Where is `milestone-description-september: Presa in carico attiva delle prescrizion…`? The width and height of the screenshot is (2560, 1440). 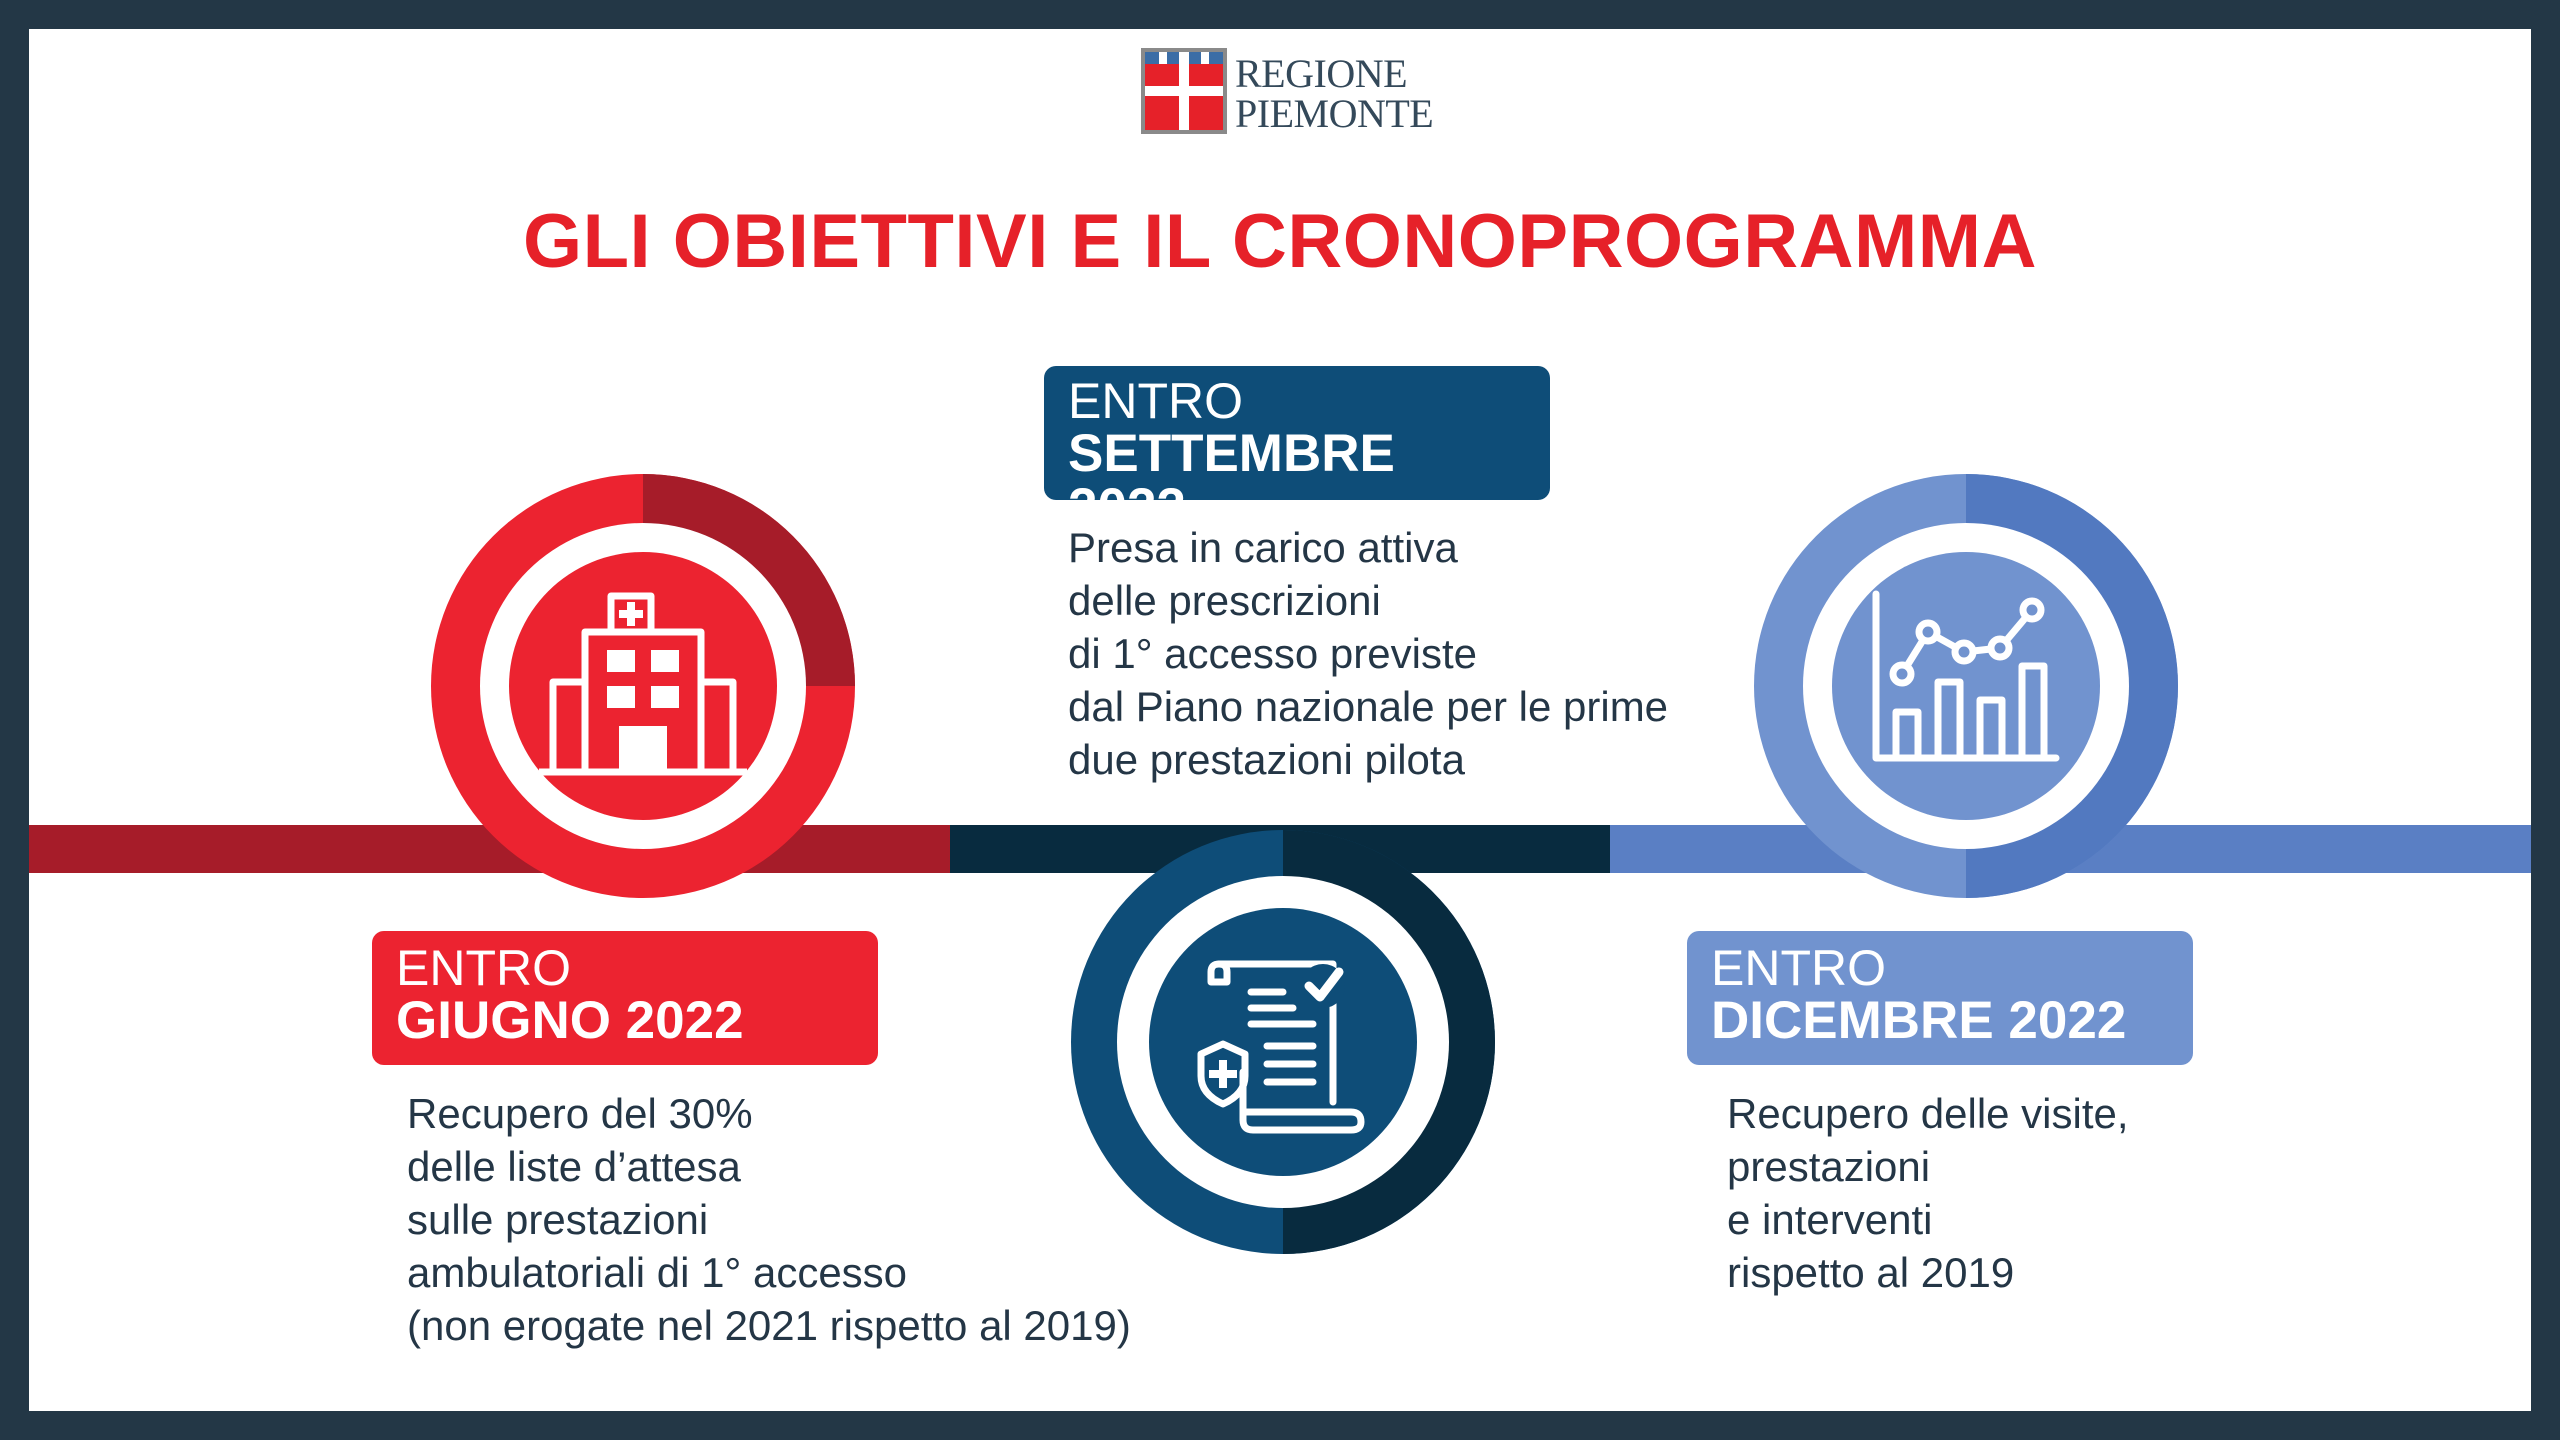 milestone-description-september: Presa in carico attiva delle prescrizion… is located at coordinates (1418, 653).